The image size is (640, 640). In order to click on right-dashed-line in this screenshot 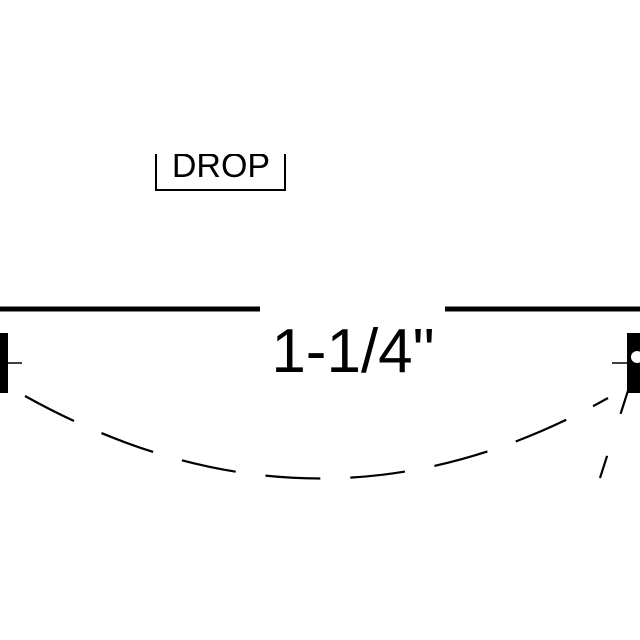, I will do `click(617, 425)`.